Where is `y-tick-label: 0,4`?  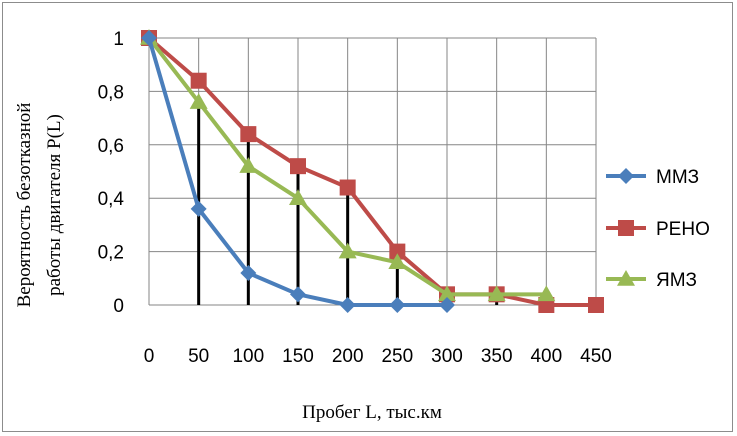
y-tick-label: 0,4 is located at coordinates (111, 199).